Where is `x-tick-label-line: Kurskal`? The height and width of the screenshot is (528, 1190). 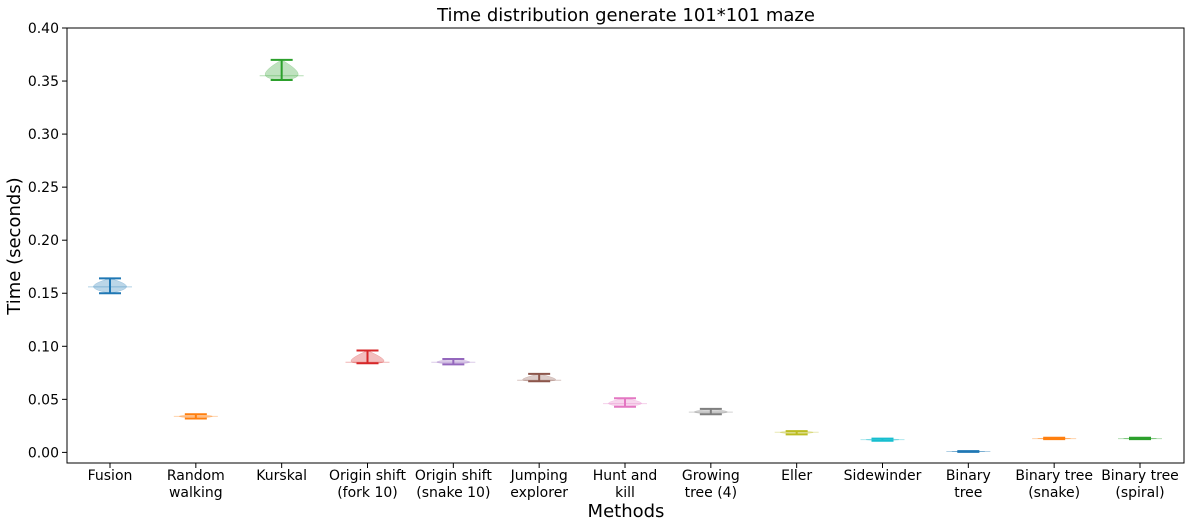
x-tick-label-line: Kurskal is located at coordinates (281, 476).